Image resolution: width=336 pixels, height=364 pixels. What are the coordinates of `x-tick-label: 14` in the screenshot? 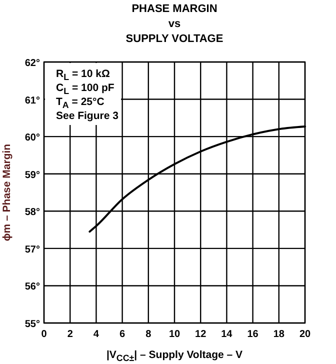 It's located at (227, 334).